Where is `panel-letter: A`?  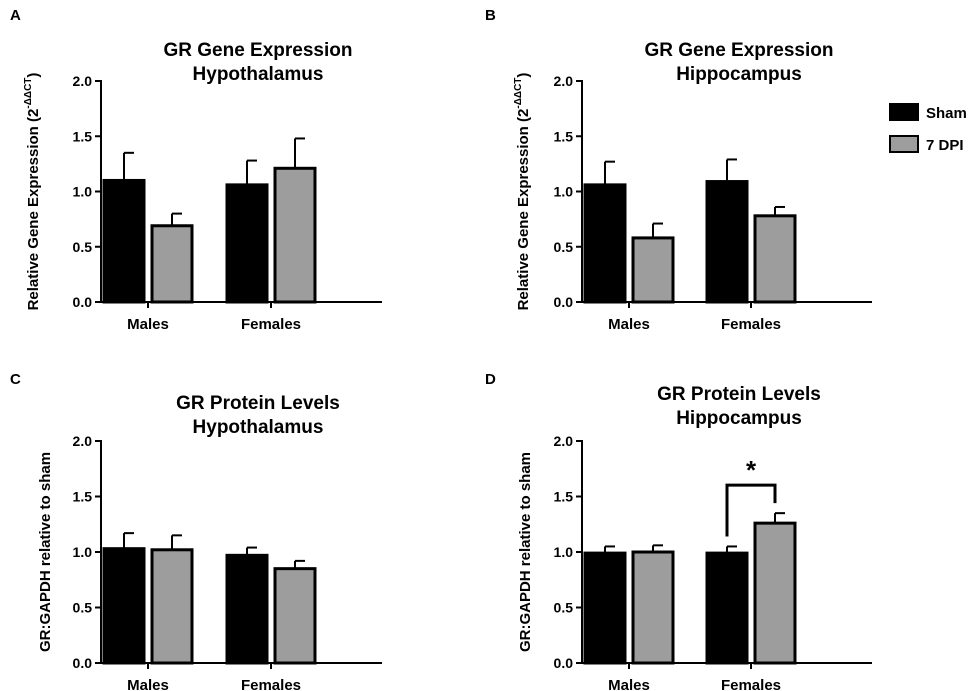 panel-letter: A is located at coordinates (15, 15).